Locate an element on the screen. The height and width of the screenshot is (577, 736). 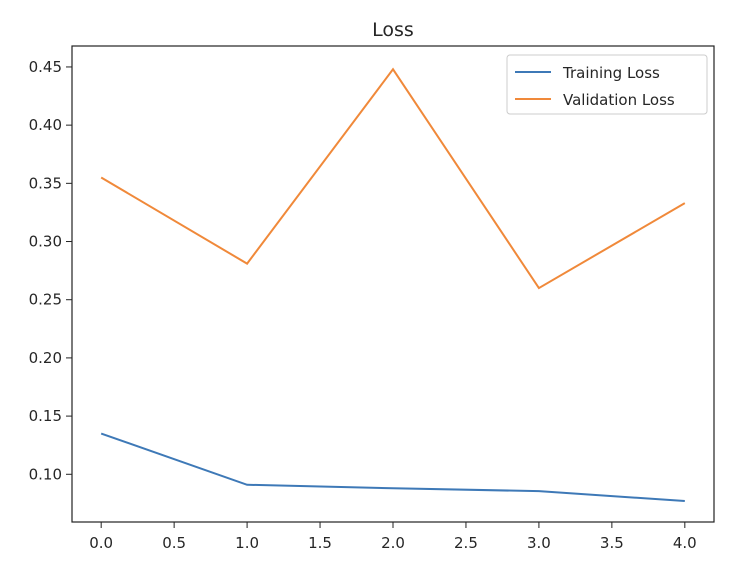
x-tick-label: 0.5 is located at coordinates (174, 543).